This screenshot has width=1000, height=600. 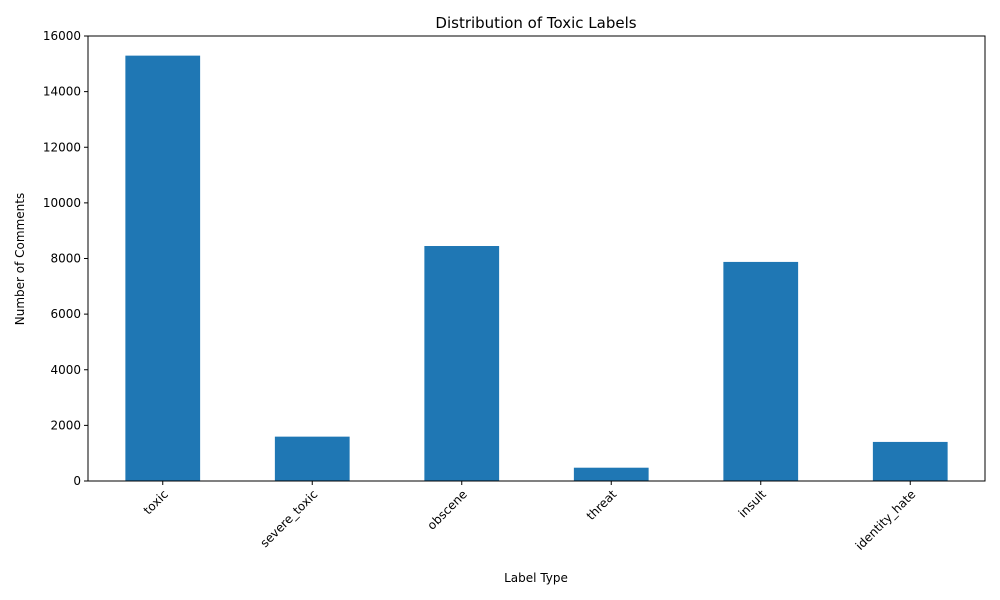 I want to click on bar-severe_toxic, so click(x=312, y=458).